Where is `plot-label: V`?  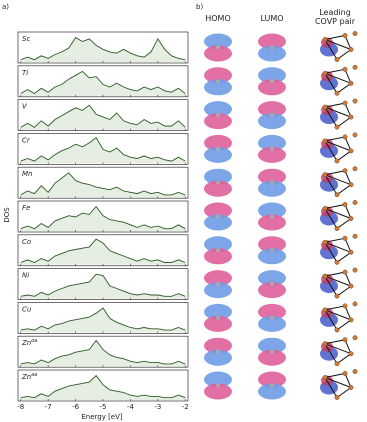 plot-label: V is located at coordinates (25, 107).